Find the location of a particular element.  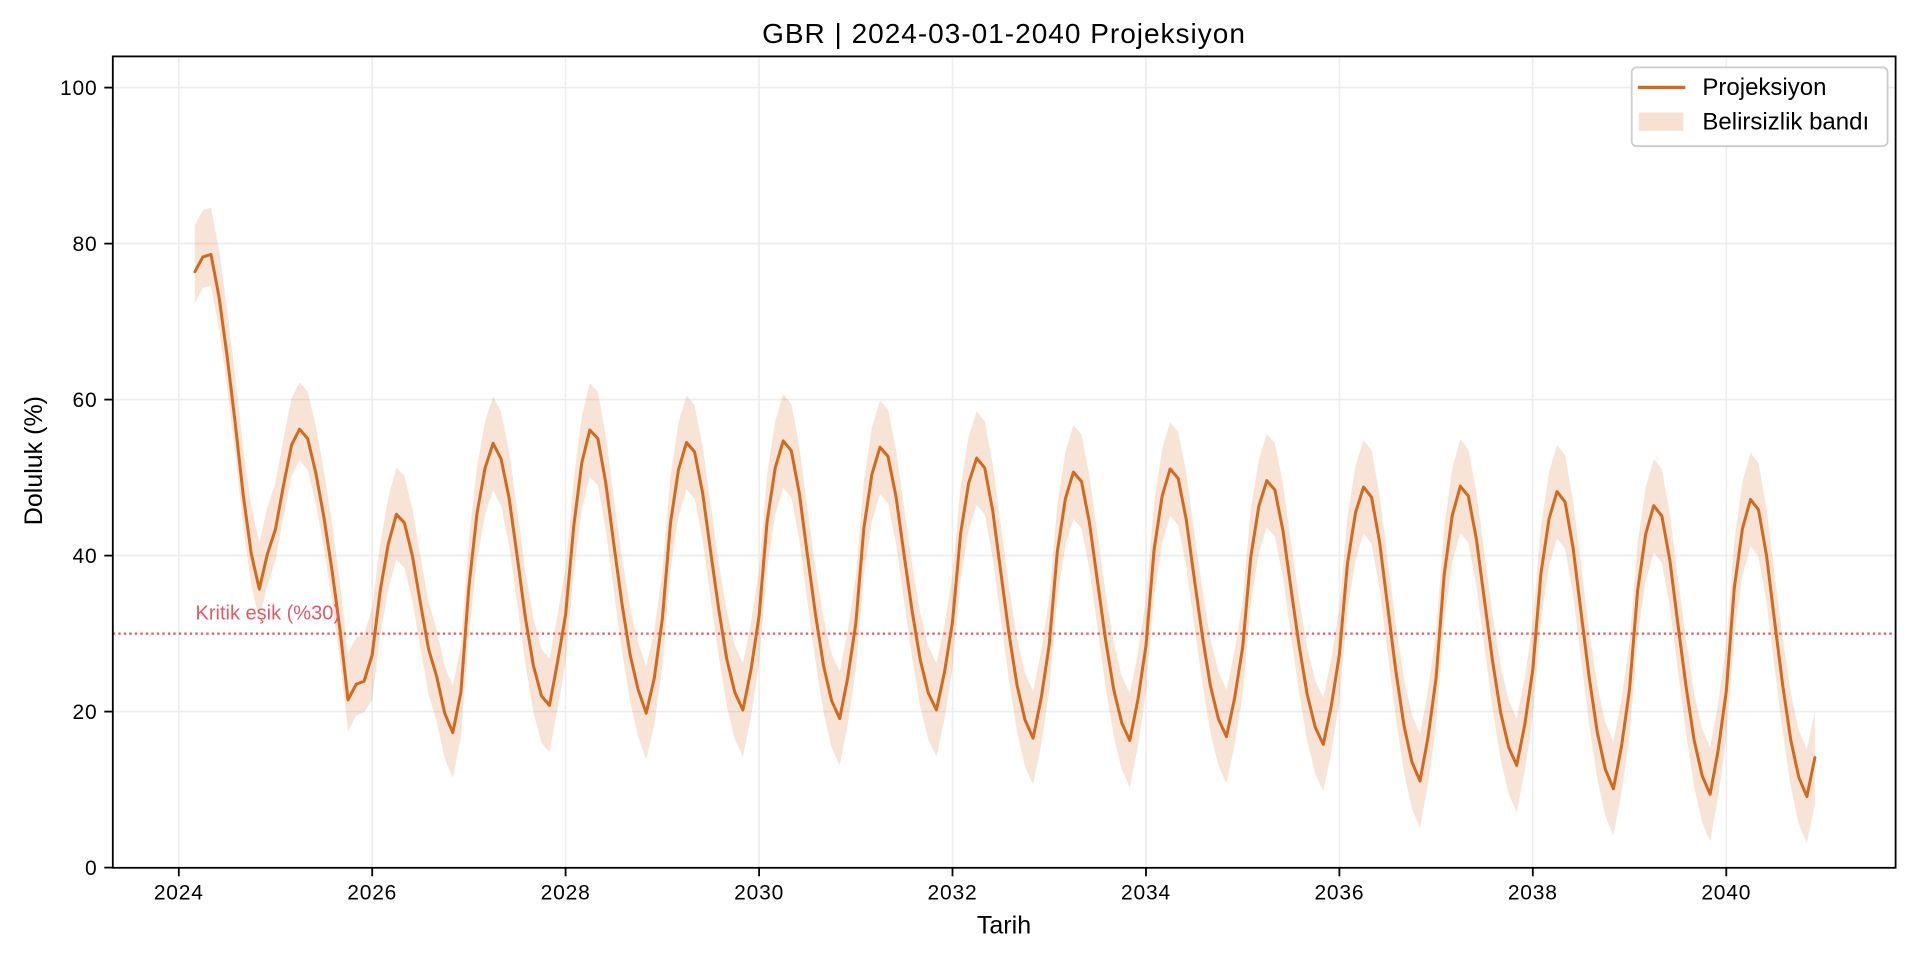

svg-text: 2036 is located at coordinates (1339, 893).